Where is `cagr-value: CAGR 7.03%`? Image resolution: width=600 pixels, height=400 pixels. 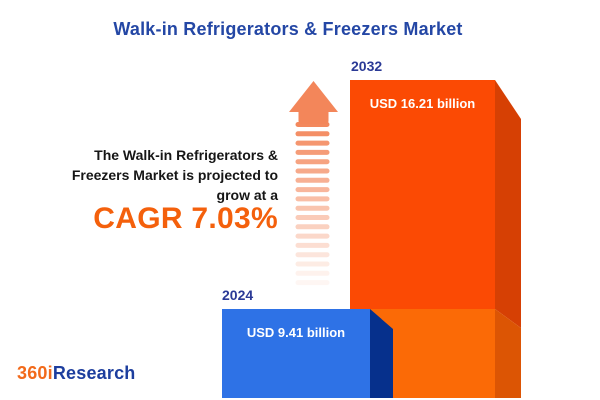 cagr-value: CAGR 7.03% is located at coordinates (185, 218).